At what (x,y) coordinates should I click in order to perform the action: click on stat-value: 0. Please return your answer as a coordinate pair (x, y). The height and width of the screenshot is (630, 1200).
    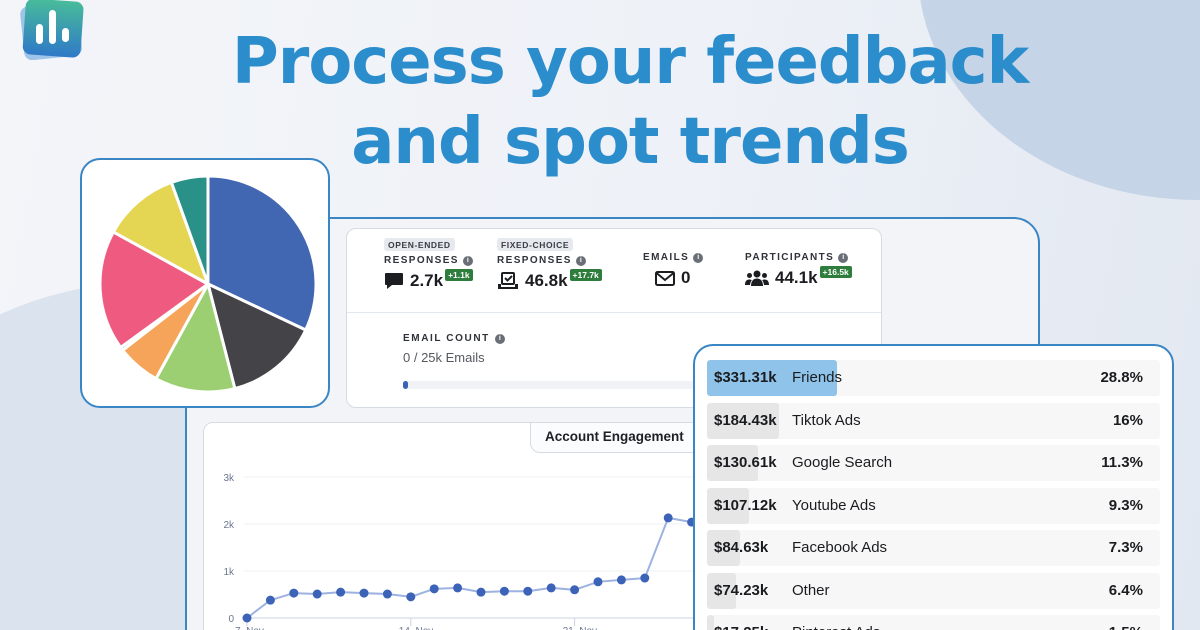
    Looking at the image, I should click on (686, 277).